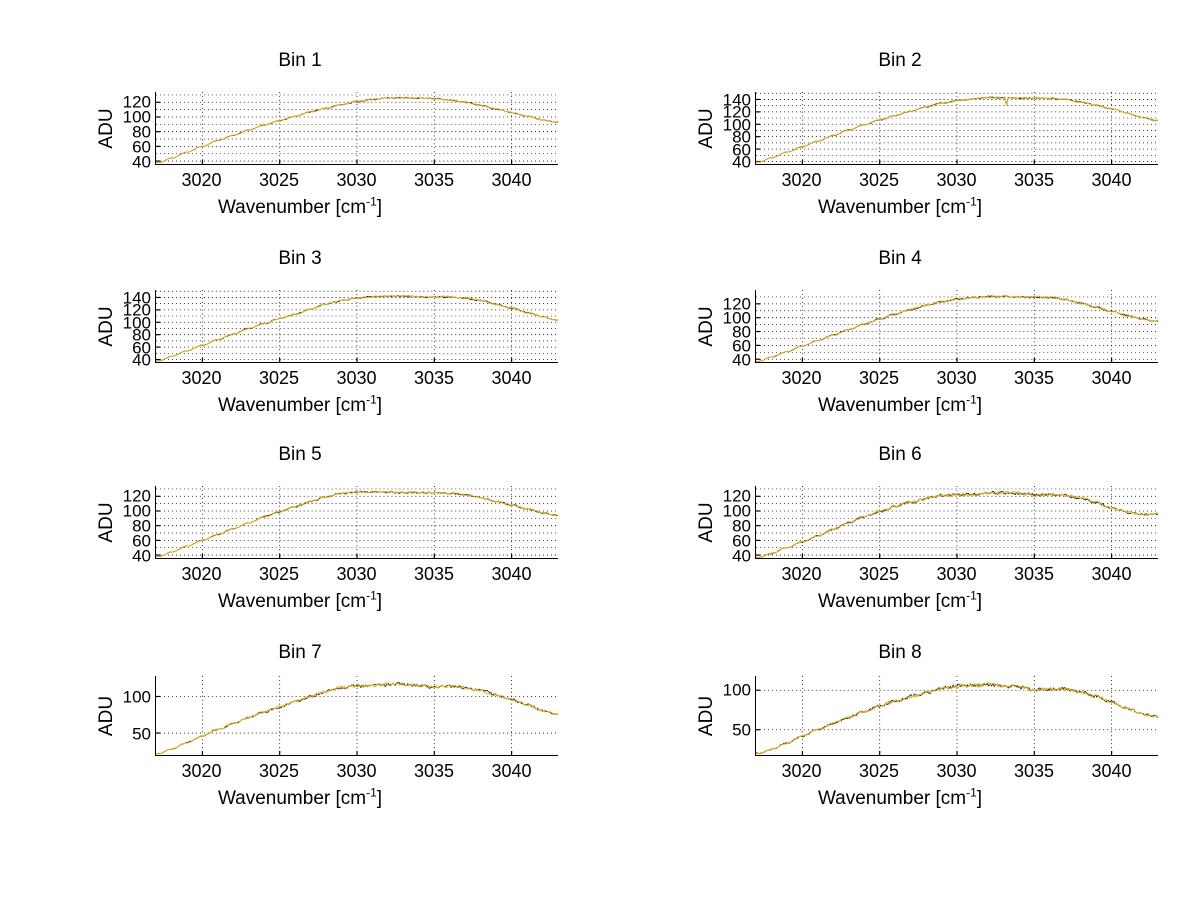 The image size is (1200, 901). I want to click on subplot-title: Bin 4, so click(900, 258).